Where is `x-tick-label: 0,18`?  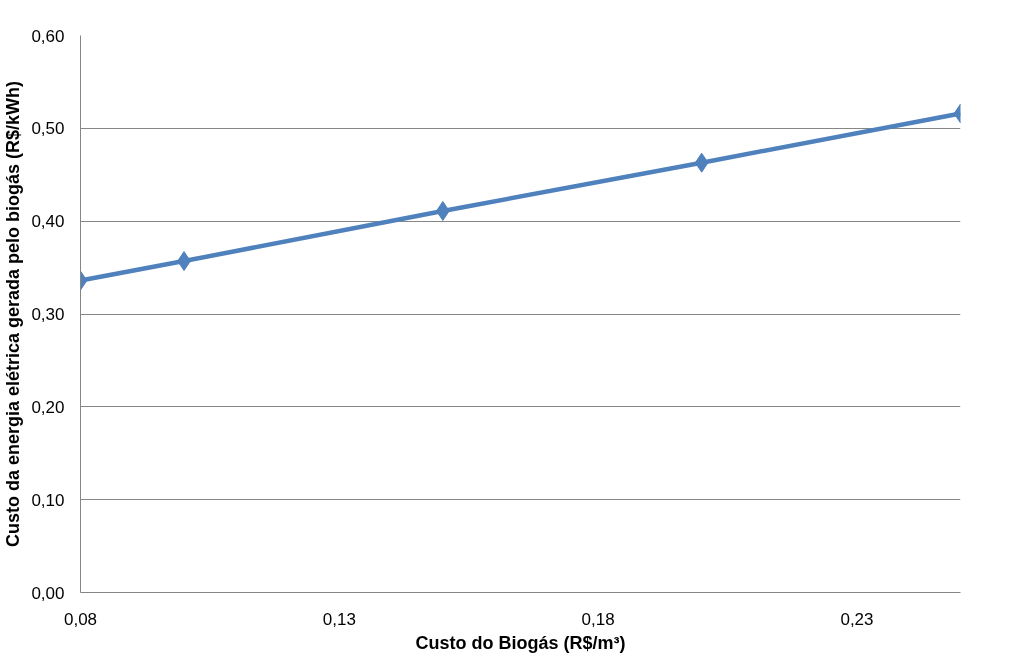
x-tick-label: 0,18 is located at coordinates (598, 619).